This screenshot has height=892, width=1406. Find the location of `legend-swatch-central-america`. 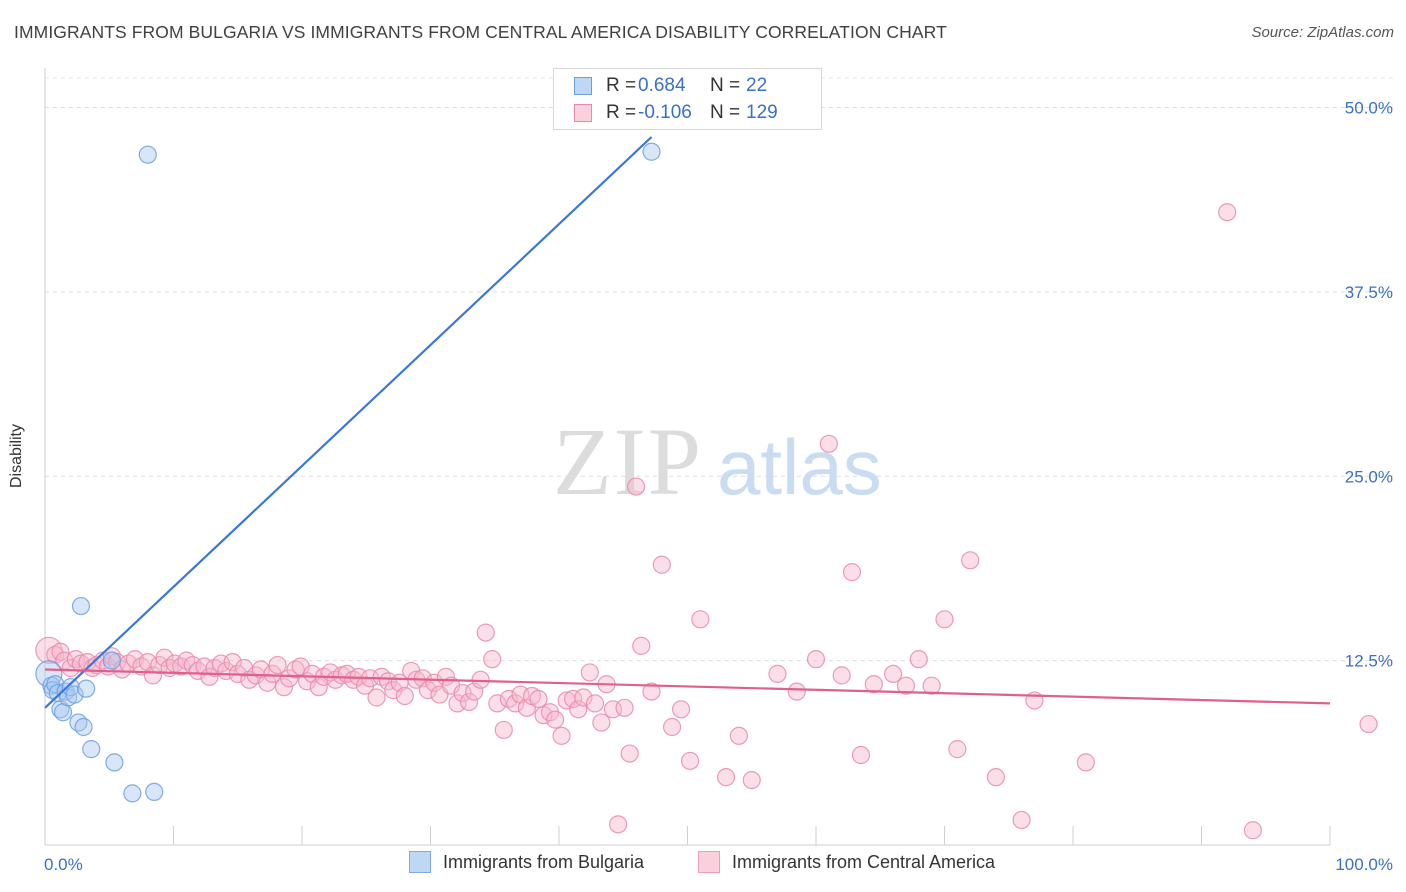

legend-swatch-central-america is located at coordinates (583, 113).